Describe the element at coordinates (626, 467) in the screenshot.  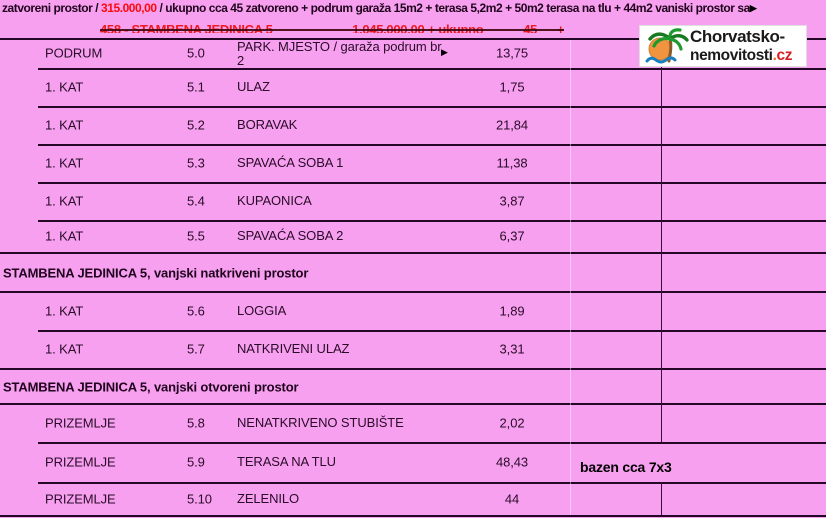
I see `pool-annotation: bazen cca 7x3` at that location.